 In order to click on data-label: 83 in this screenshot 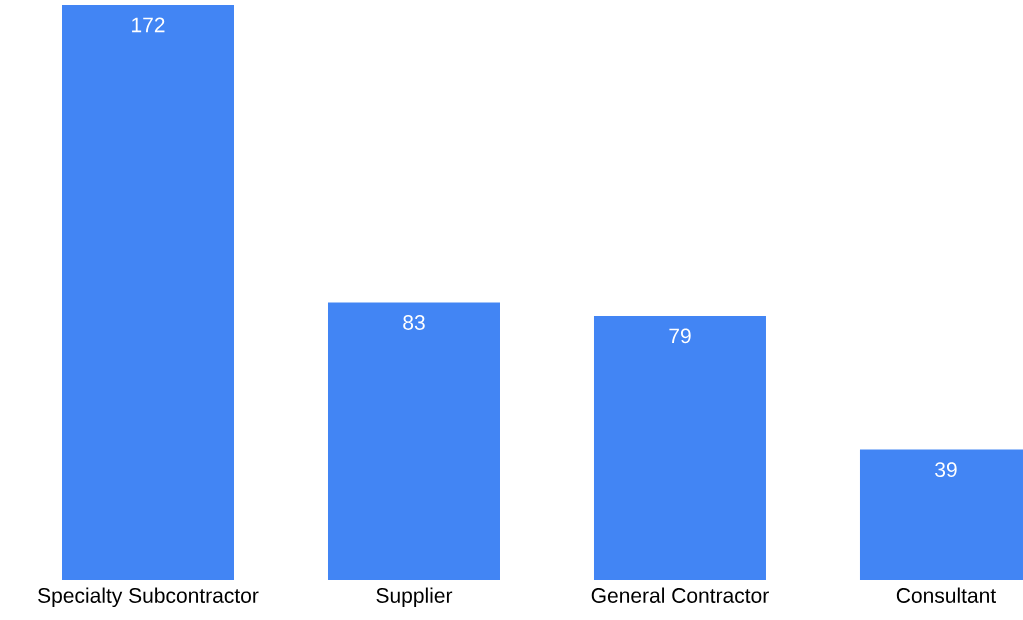, I will do `click(414, 322)`.